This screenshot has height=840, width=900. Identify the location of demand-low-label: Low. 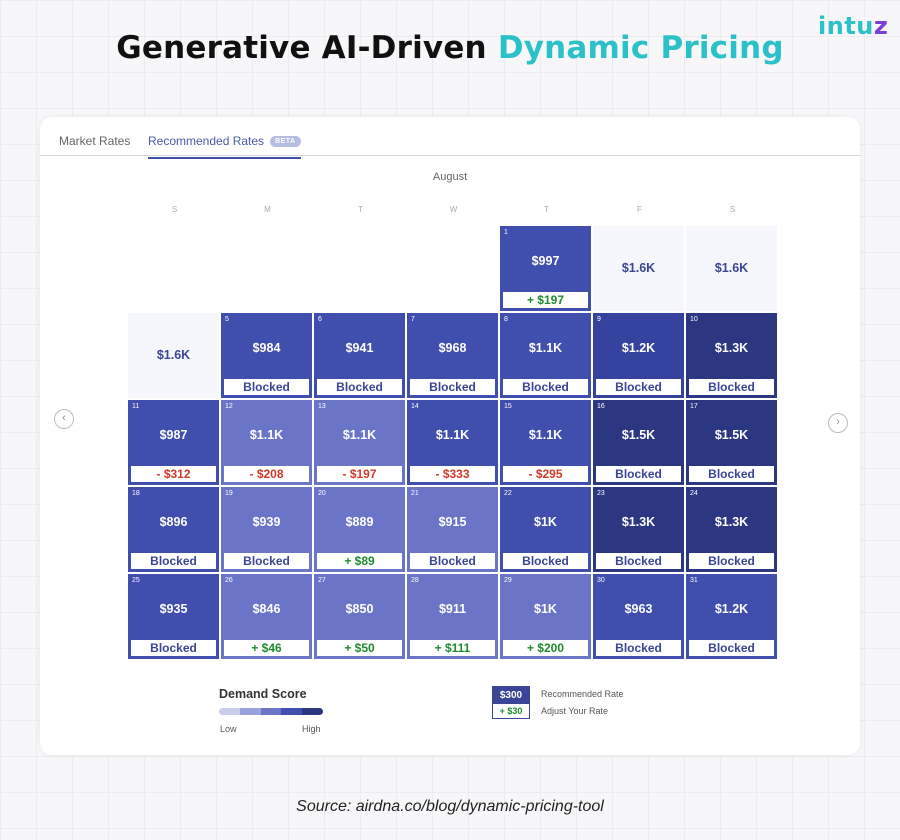
(228, 729).